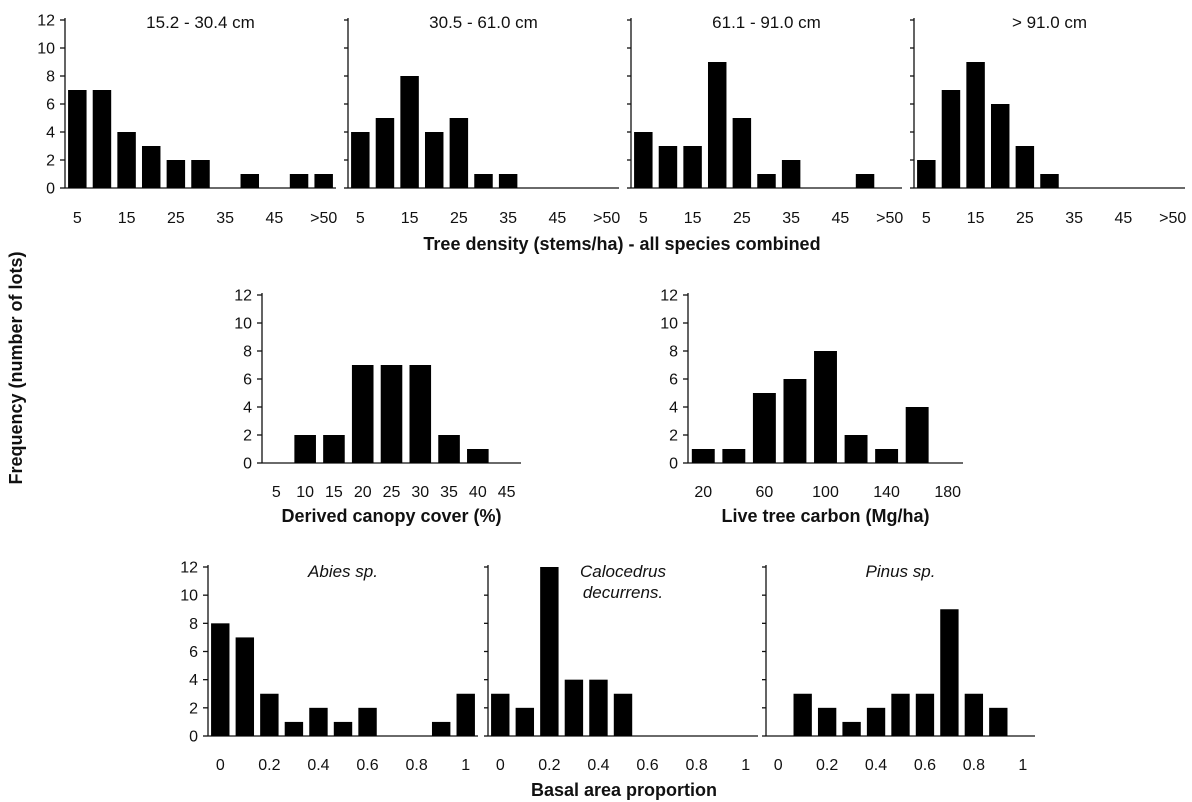 This screenshot has height=802, width=1192. What do you see at coordinates (342, 571) in the screenshot?
I see `panel-title: Abies sp.` at bounding box center [342, 571].